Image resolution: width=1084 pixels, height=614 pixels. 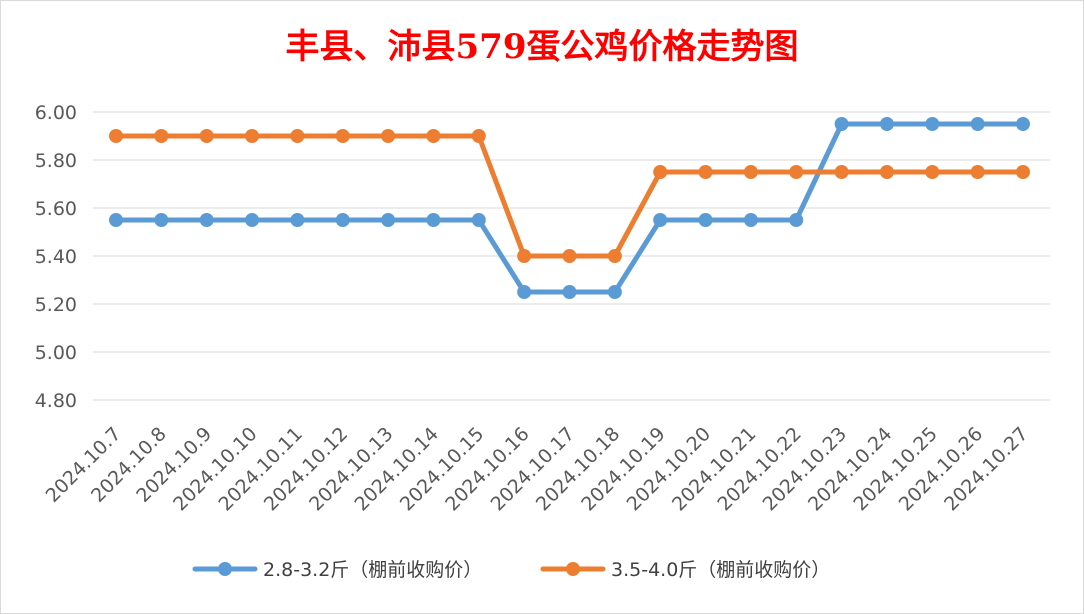 I want to click on y-tick-label: 6.00, so click(x=56, y=113).